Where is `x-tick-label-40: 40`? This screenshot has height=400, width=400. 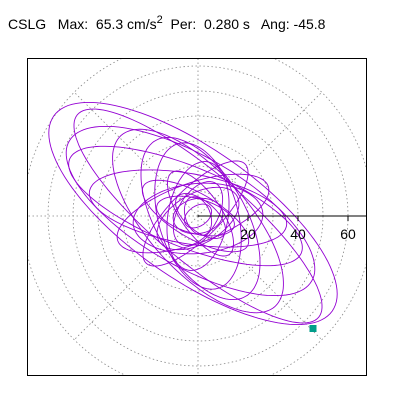 x-tick-label-40: 40 is located at coordinates (298, 234).